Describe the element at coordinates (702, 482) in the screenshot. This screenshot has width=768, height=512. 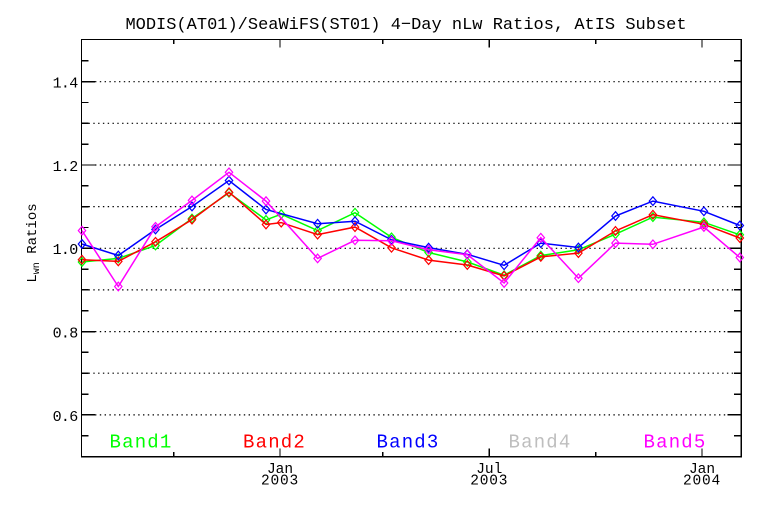
I see `svg-text: 2004` at that location.